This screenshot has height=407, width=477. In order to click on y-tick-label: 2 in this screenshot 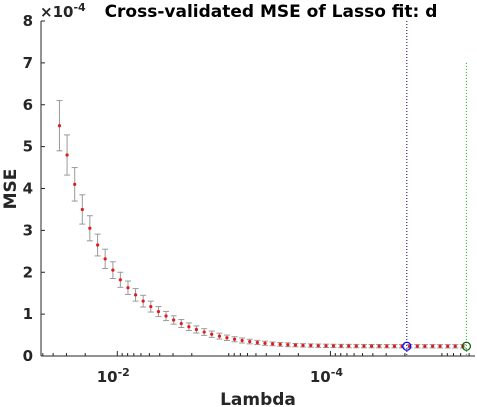, I will do `click(28, 272)`.